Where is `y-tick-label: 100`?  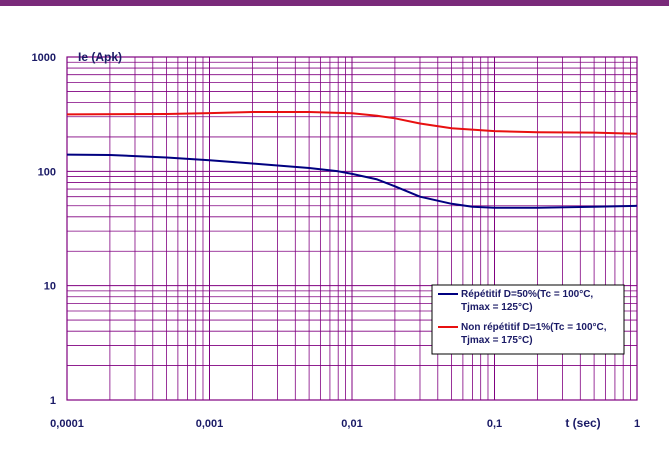 y-tick-label: 100 is located at coordinates (47, 172).